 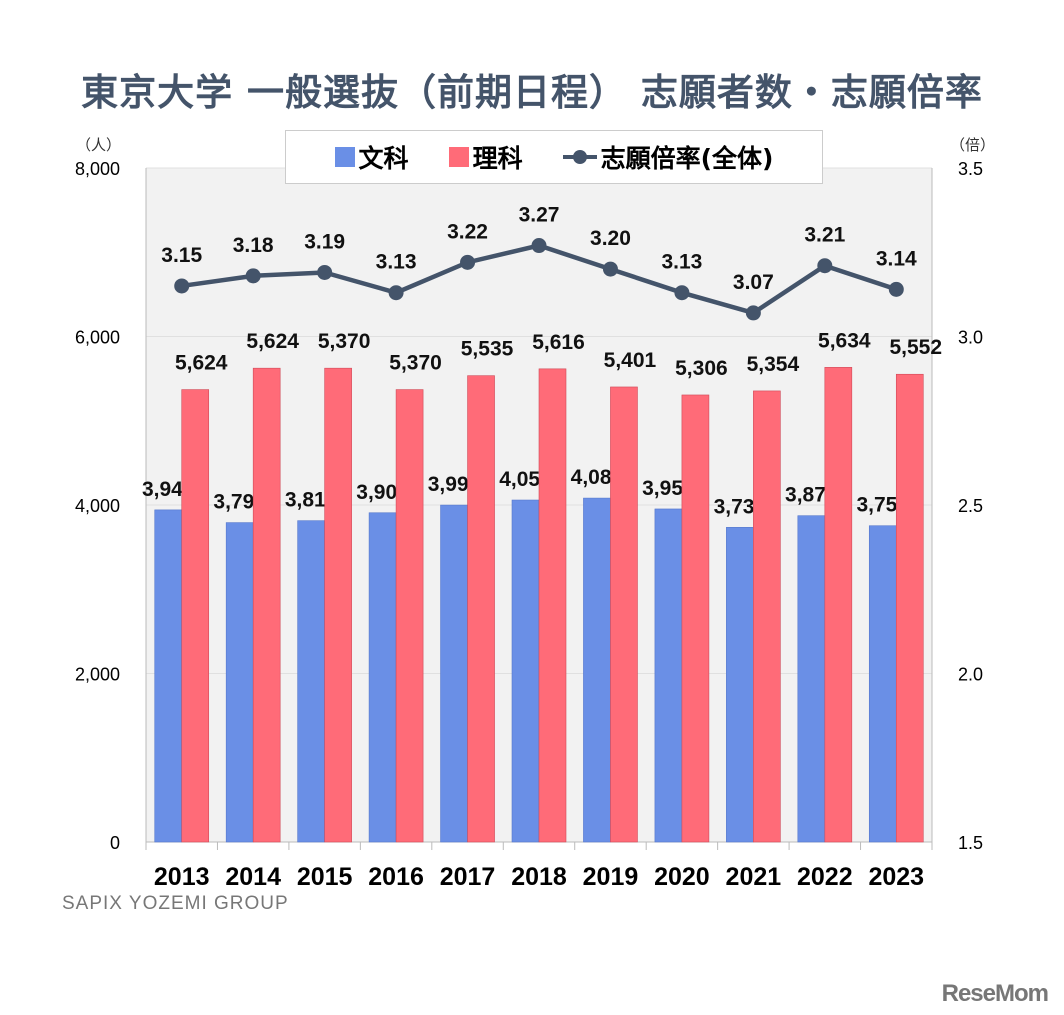 What do you see at coordinates (467, 231) in the screenshot?
I see `ratio-data-label: 3.22` at bounding box center [467, 231].